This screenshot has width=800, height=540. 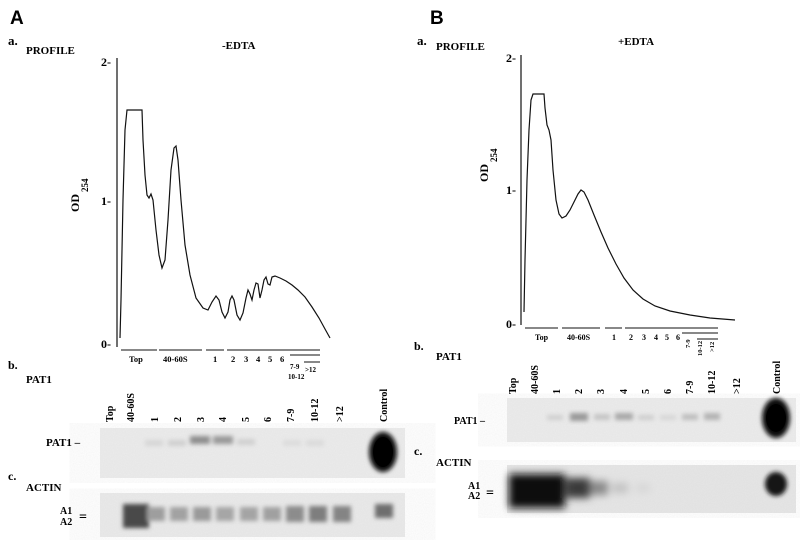 What do you see at coordinates (667, 337) in the screenshot?
I see `panel-b-fraction-5: 5` at bounding box center [667, 337].